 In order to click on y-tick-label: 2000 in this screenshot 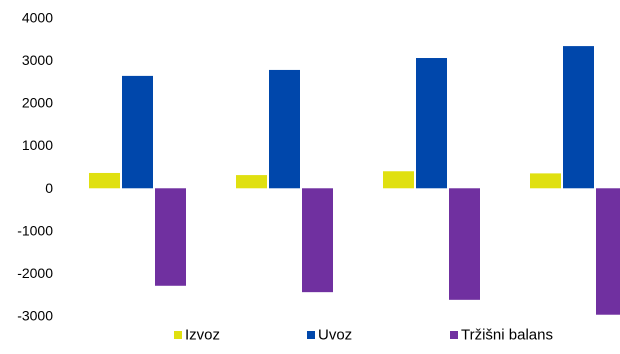, I will do `click(37, 103)`.